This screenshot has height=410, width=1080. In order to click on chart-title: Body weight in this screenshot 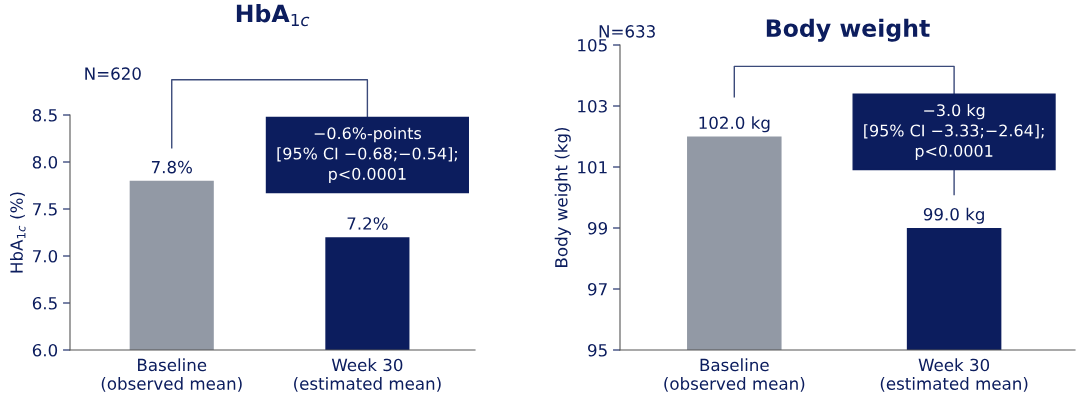, I will do `click(848, 30)`.